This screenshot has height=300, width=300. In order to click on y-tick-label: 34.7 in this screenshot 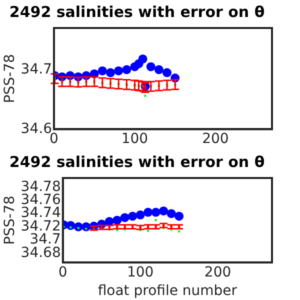, I will do `click(36, 69)`.